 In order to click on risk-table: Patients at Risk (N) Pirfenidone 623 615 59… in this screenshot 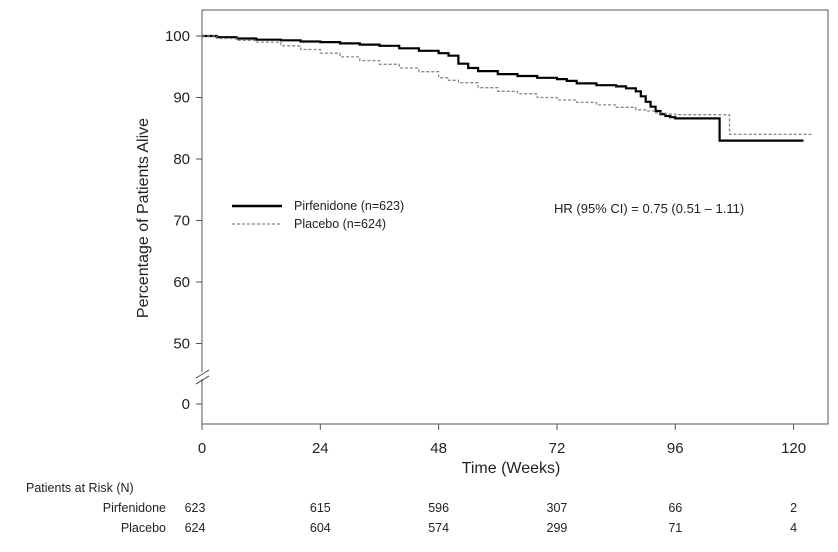, I will do `click(411, 508)`.